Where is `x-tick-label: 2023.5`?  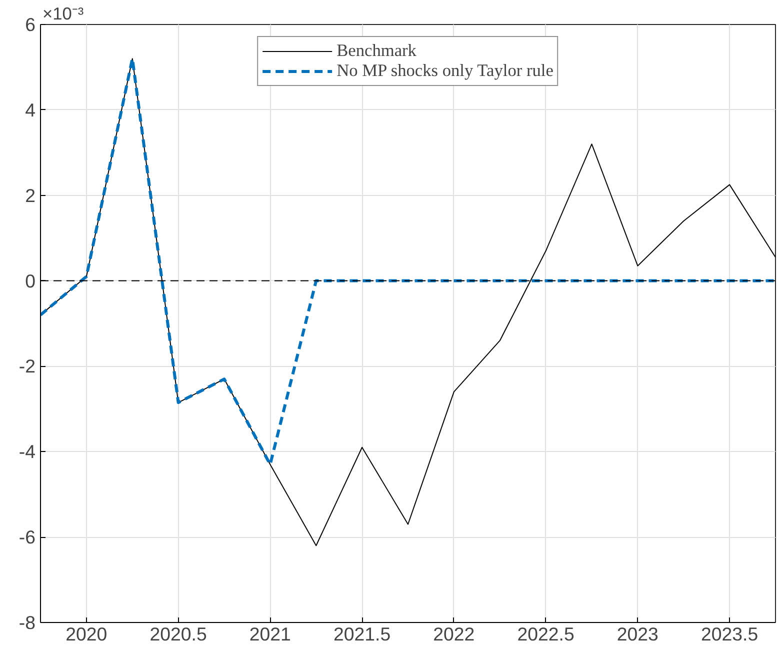
x-tick-label: 2023.5 is located at coordinates (729, 634).